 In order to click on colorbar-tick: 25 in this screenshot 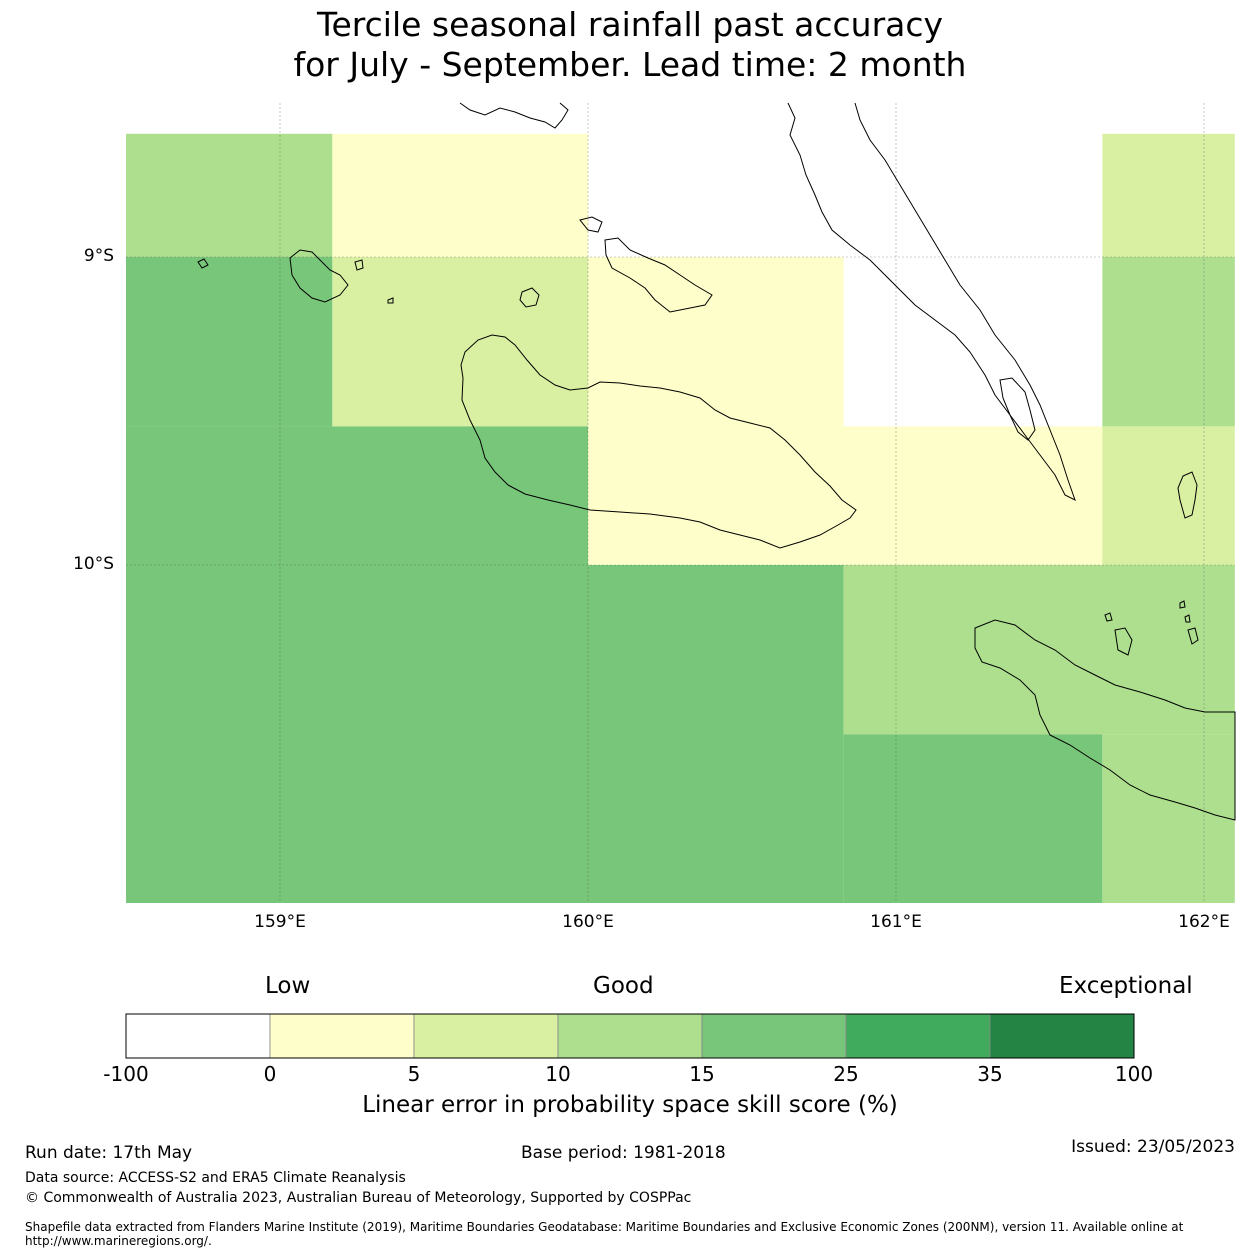, I will do `click(846, 1074)`.